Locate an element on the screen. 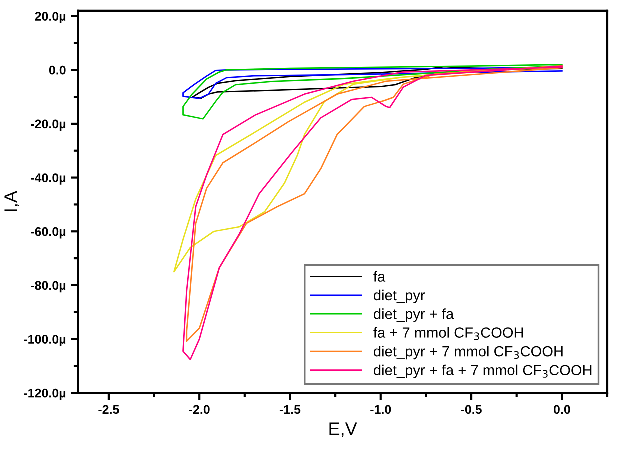  x-tick-label: -1.5 is located at coordinates (290, 409).